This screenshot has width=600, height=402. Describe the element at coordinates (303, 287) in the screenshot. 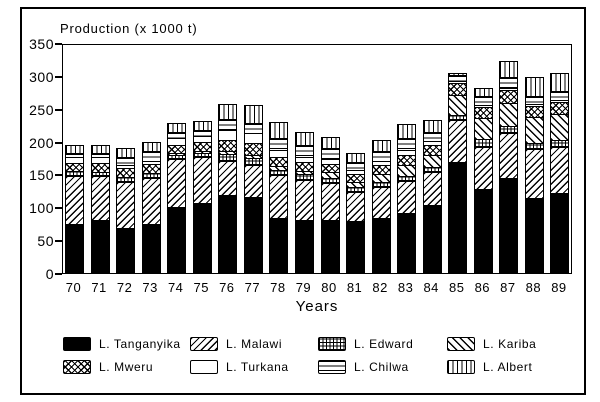

I see `x-tick-label: 79` at that location.